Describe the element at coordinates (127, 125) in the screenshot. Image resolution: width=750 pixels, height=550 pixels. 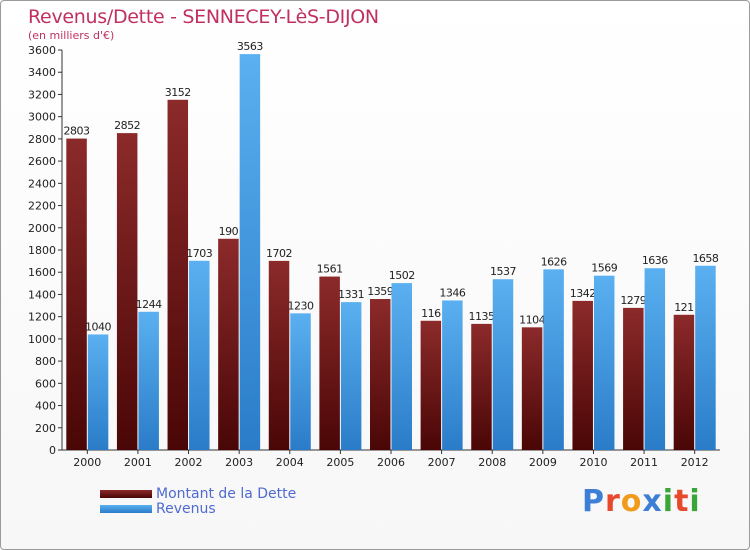
I see `data-label: 2852` at that location.